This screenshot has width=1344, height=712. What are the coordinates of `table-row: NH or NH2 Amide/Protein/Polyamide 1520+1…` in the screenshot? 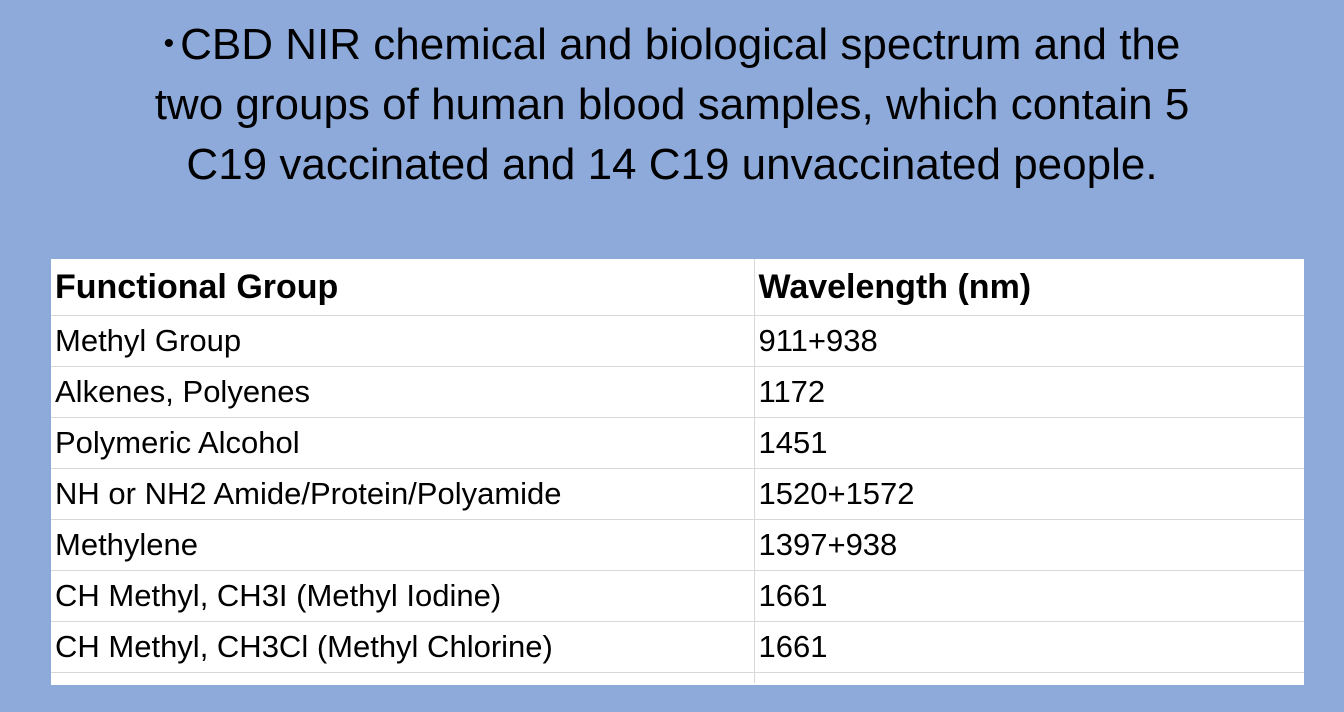 It's located at (677, 494).